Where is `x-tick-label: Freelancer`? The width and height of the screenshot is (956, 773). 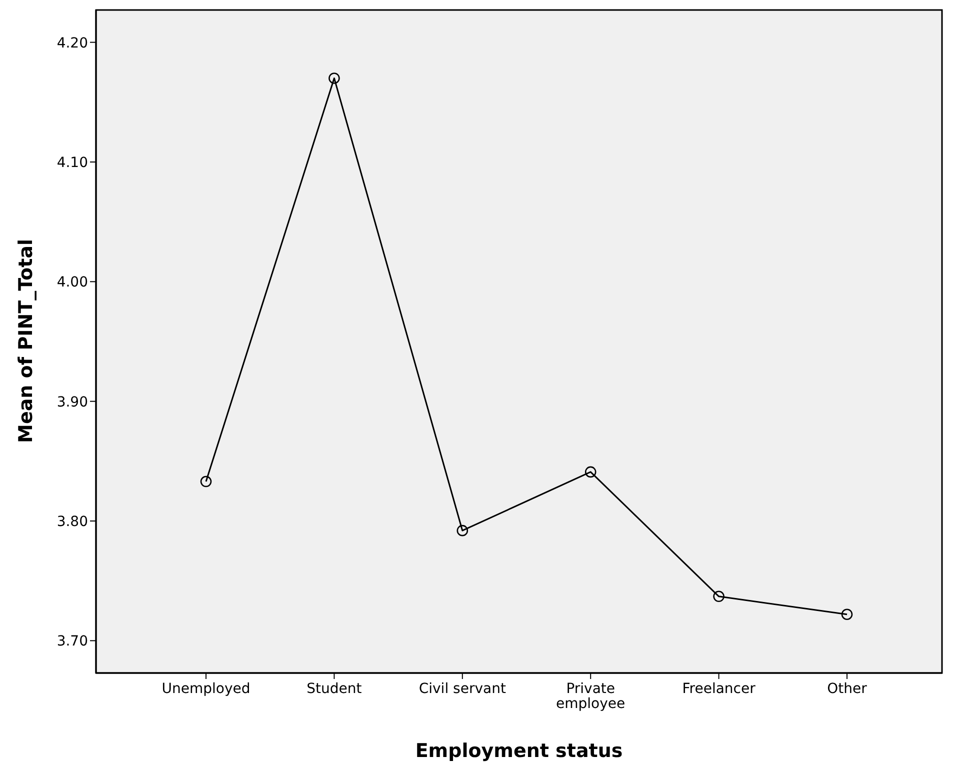 x-tick-label: Freelancer is located at coordinates (719, 689).